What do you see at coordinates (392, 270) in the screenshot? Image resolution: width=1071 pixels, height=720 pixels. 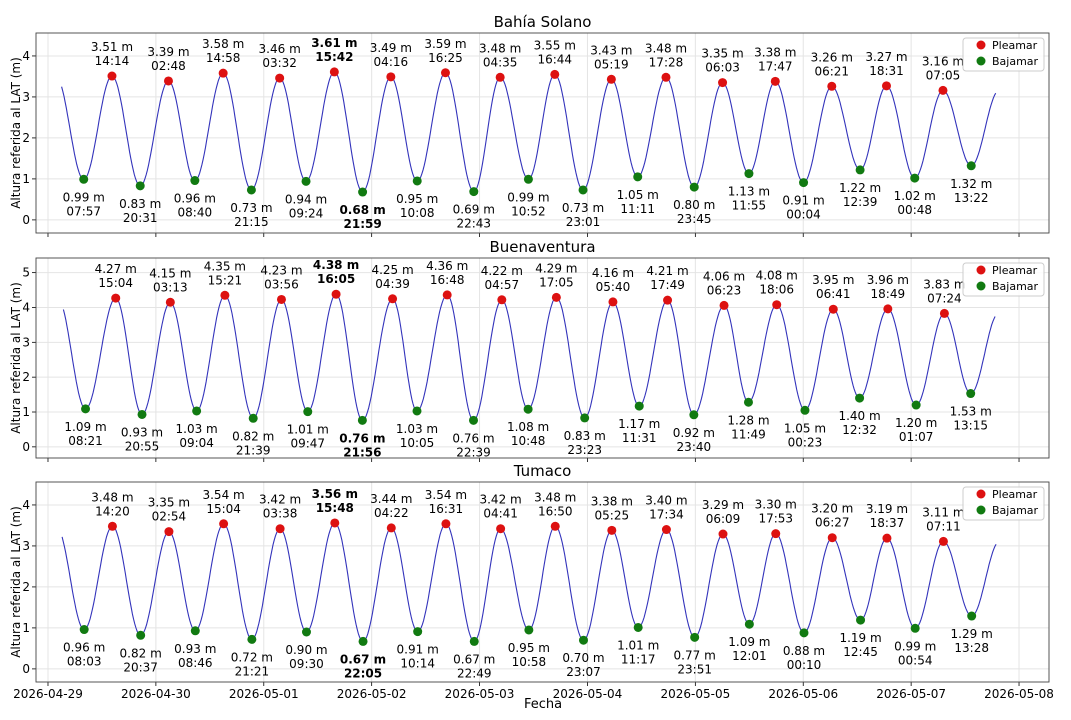 I see `pleamar-height-label: 4.25 m` at bounding box center [392, 270].